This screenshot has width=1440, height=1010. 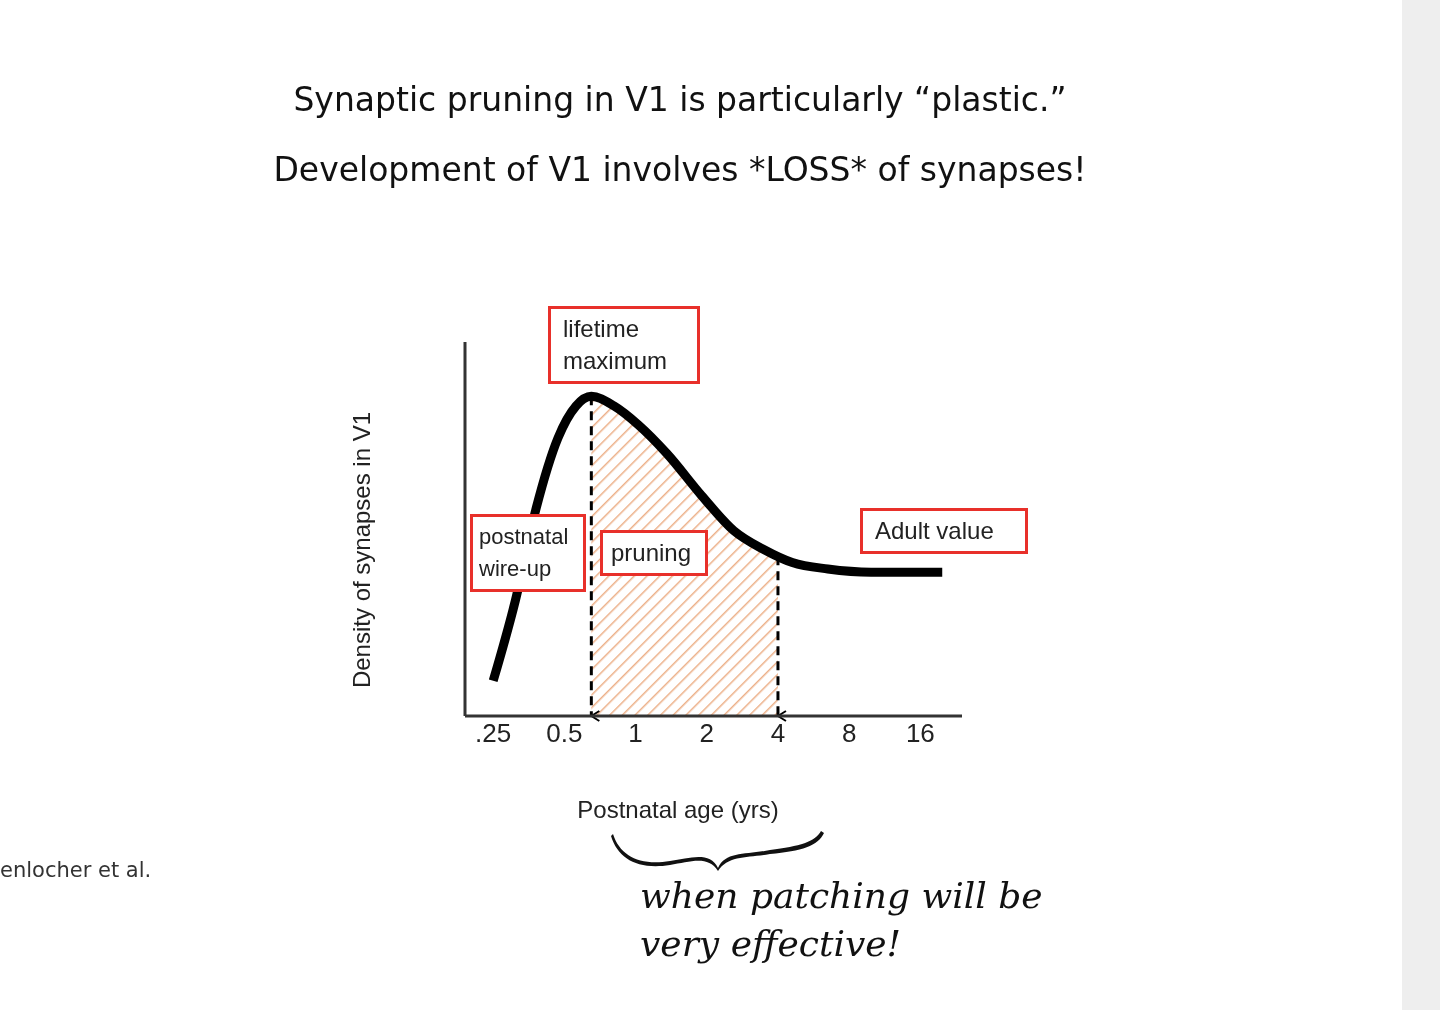 What do you see at coordinates (849, 733) in the screenshot?
I see `x-tick-label: 8` at bounding box center [849, 733].